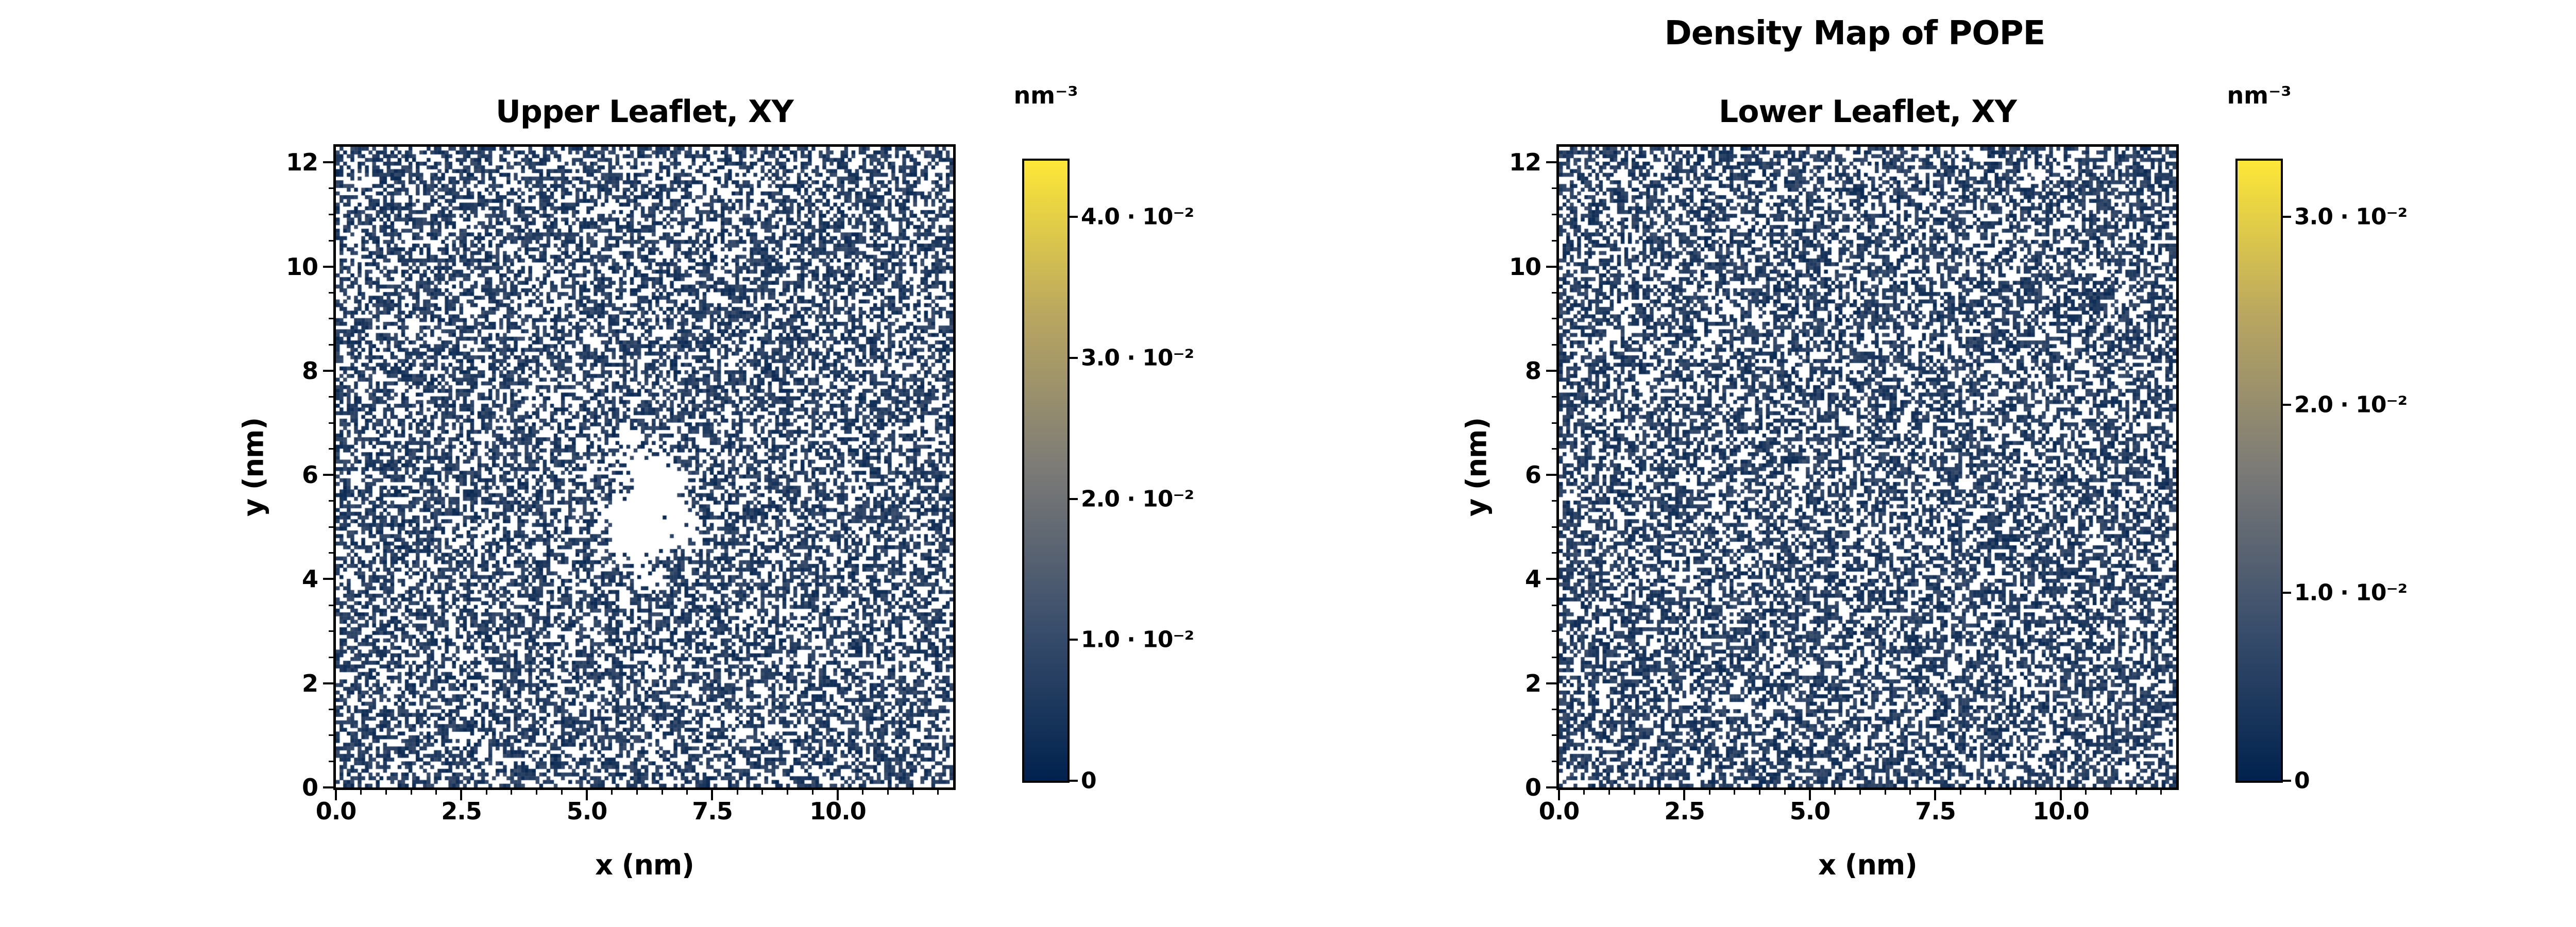 This screenshot has height=927, width=2576. I want to click on y-tick-label: 4, so click(1532, 579).